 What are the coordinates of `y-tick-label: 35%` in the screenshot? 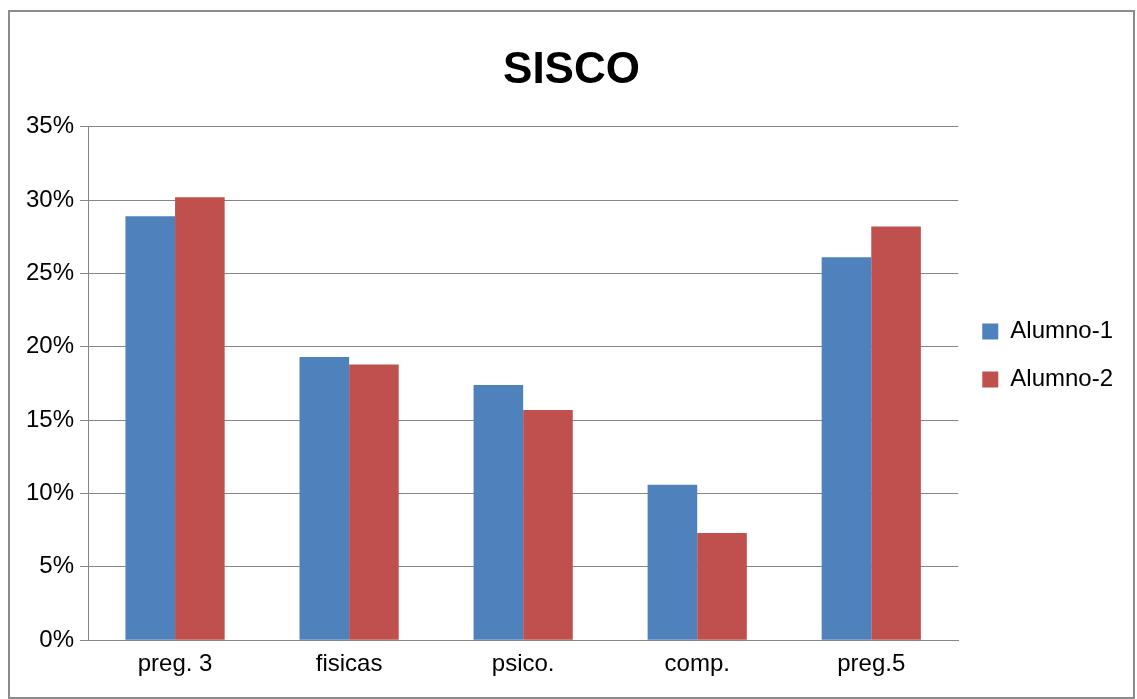 It's located at (50, 125).